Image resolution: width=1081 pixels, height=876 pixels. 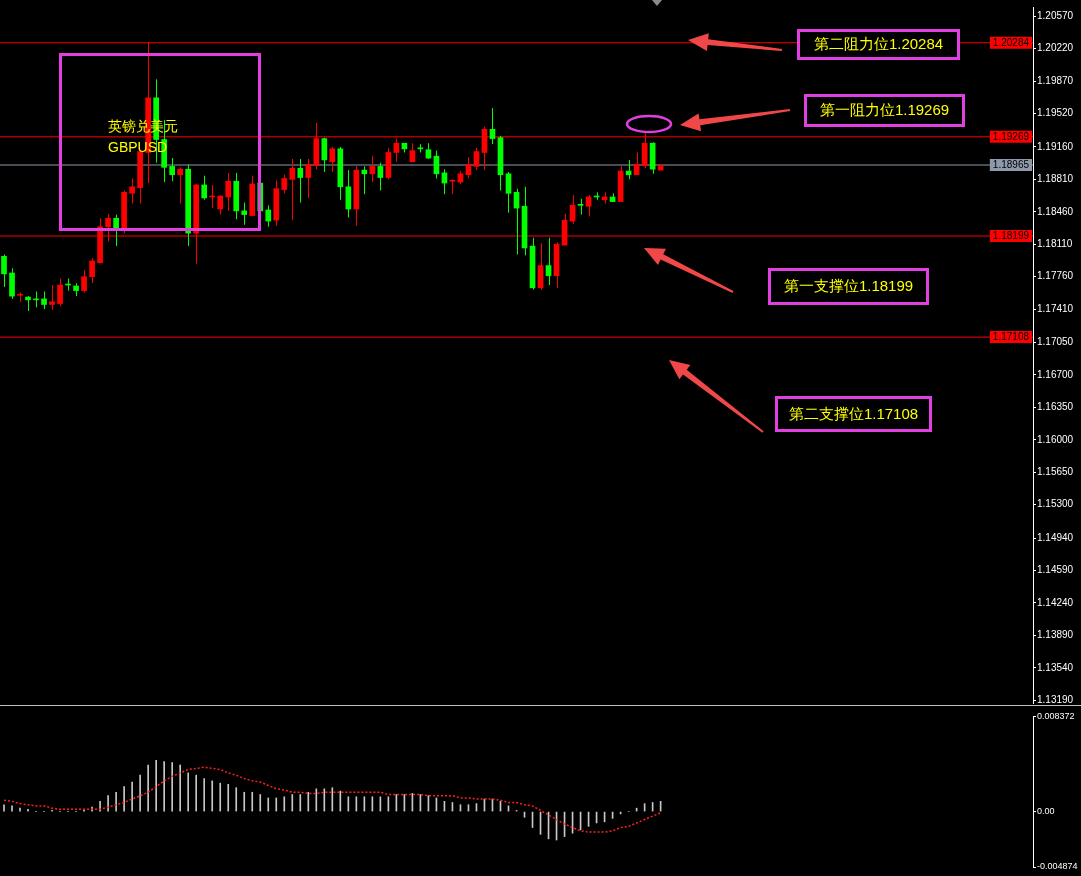 What do you see at coordinates (884, 110) in the screenshot?
I see `annotation: 第一阻力位1.19269` at bounding box center [884, 110].